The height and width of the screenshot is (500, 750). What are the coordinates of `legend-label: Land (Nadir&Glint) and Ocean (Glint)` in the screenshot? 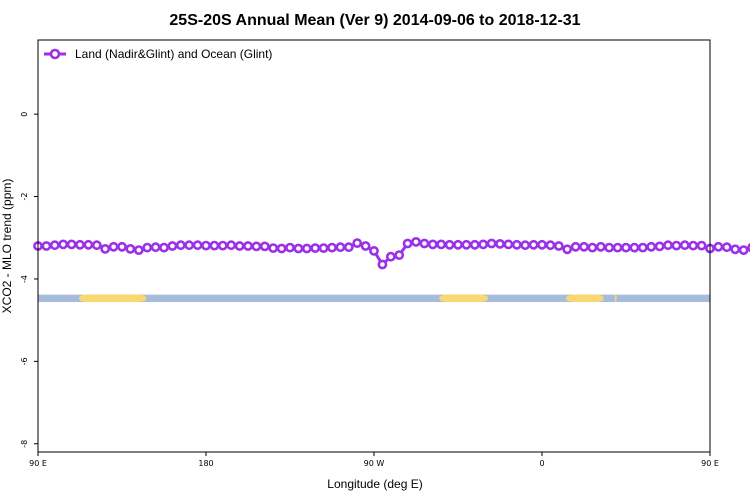 It's located at (173, 54).